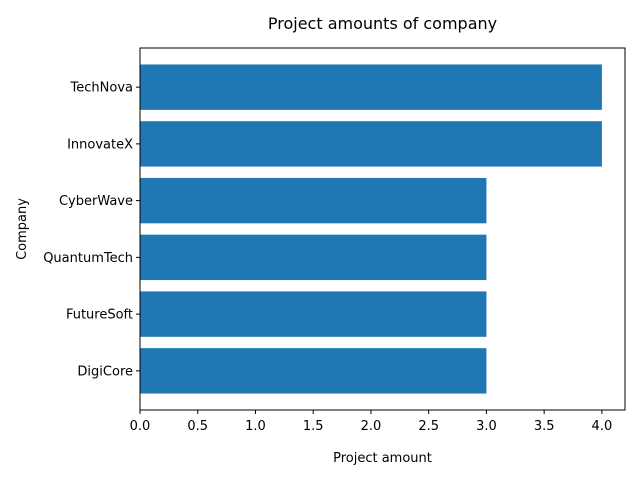  Describe the element at coordinates (313, 426) in the screenshot. I see `x-tick-label: 1.5` at that location.